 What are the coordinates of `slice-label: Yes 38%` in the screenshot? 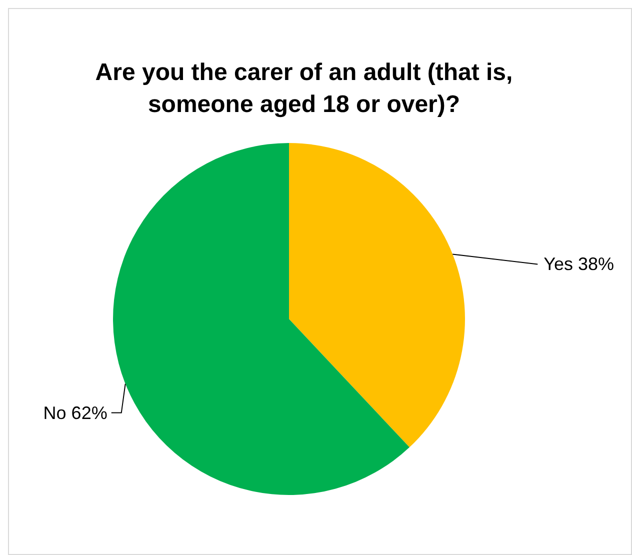 It's located at (579, 264).